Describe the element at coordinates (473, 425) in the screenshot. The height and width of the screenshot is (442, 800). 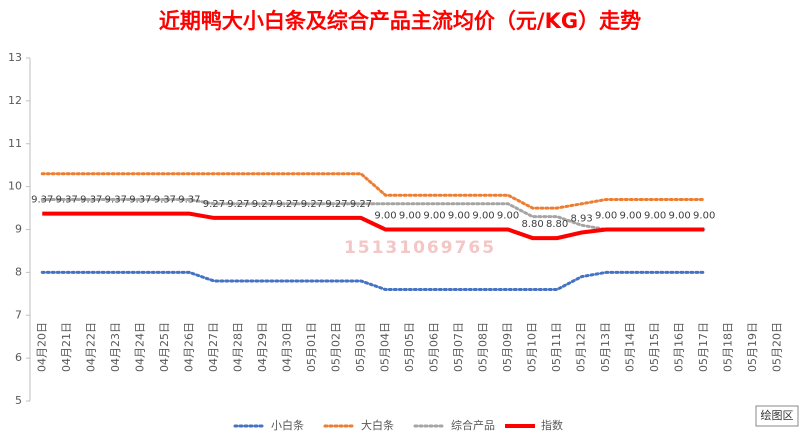
I see `legend-label: 综合产品` at that location.